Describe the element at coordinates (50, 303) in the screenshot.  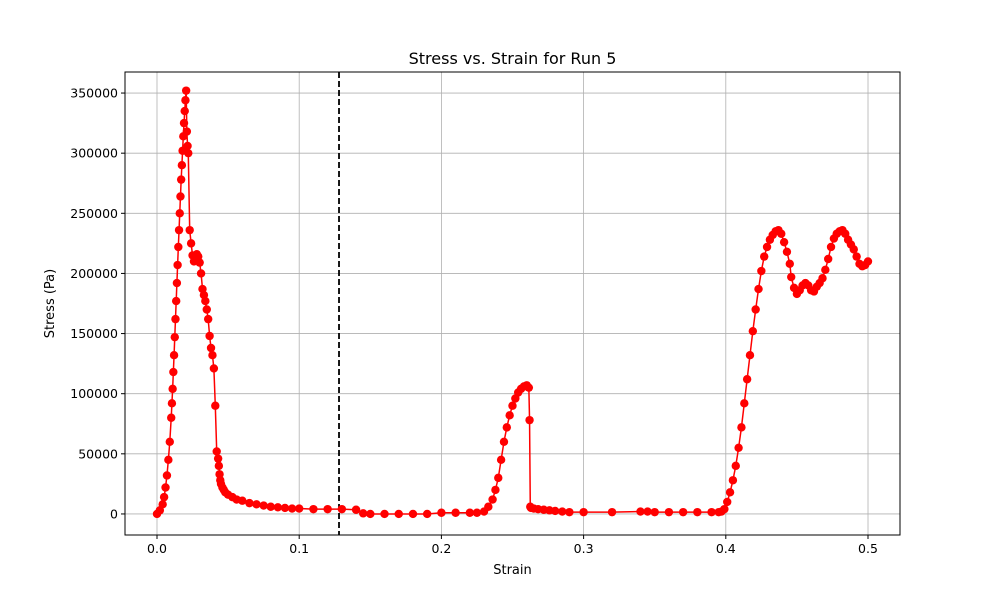
I see `y-axis-title: Stress (Pa)` at that location.